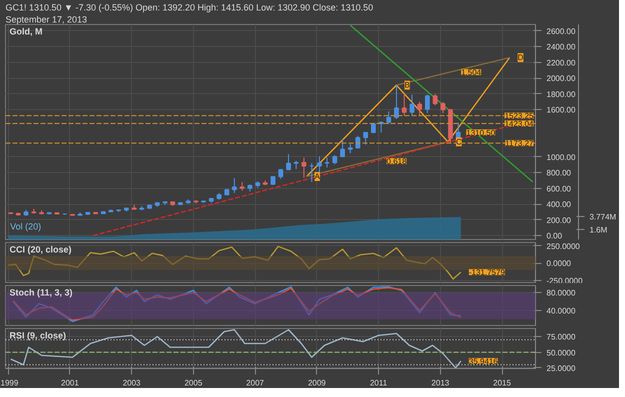  What do you see at coordinates (559, 220) in the screenshot?
I see `y-tick-label: 200.00` at bounding box center [559, 220].